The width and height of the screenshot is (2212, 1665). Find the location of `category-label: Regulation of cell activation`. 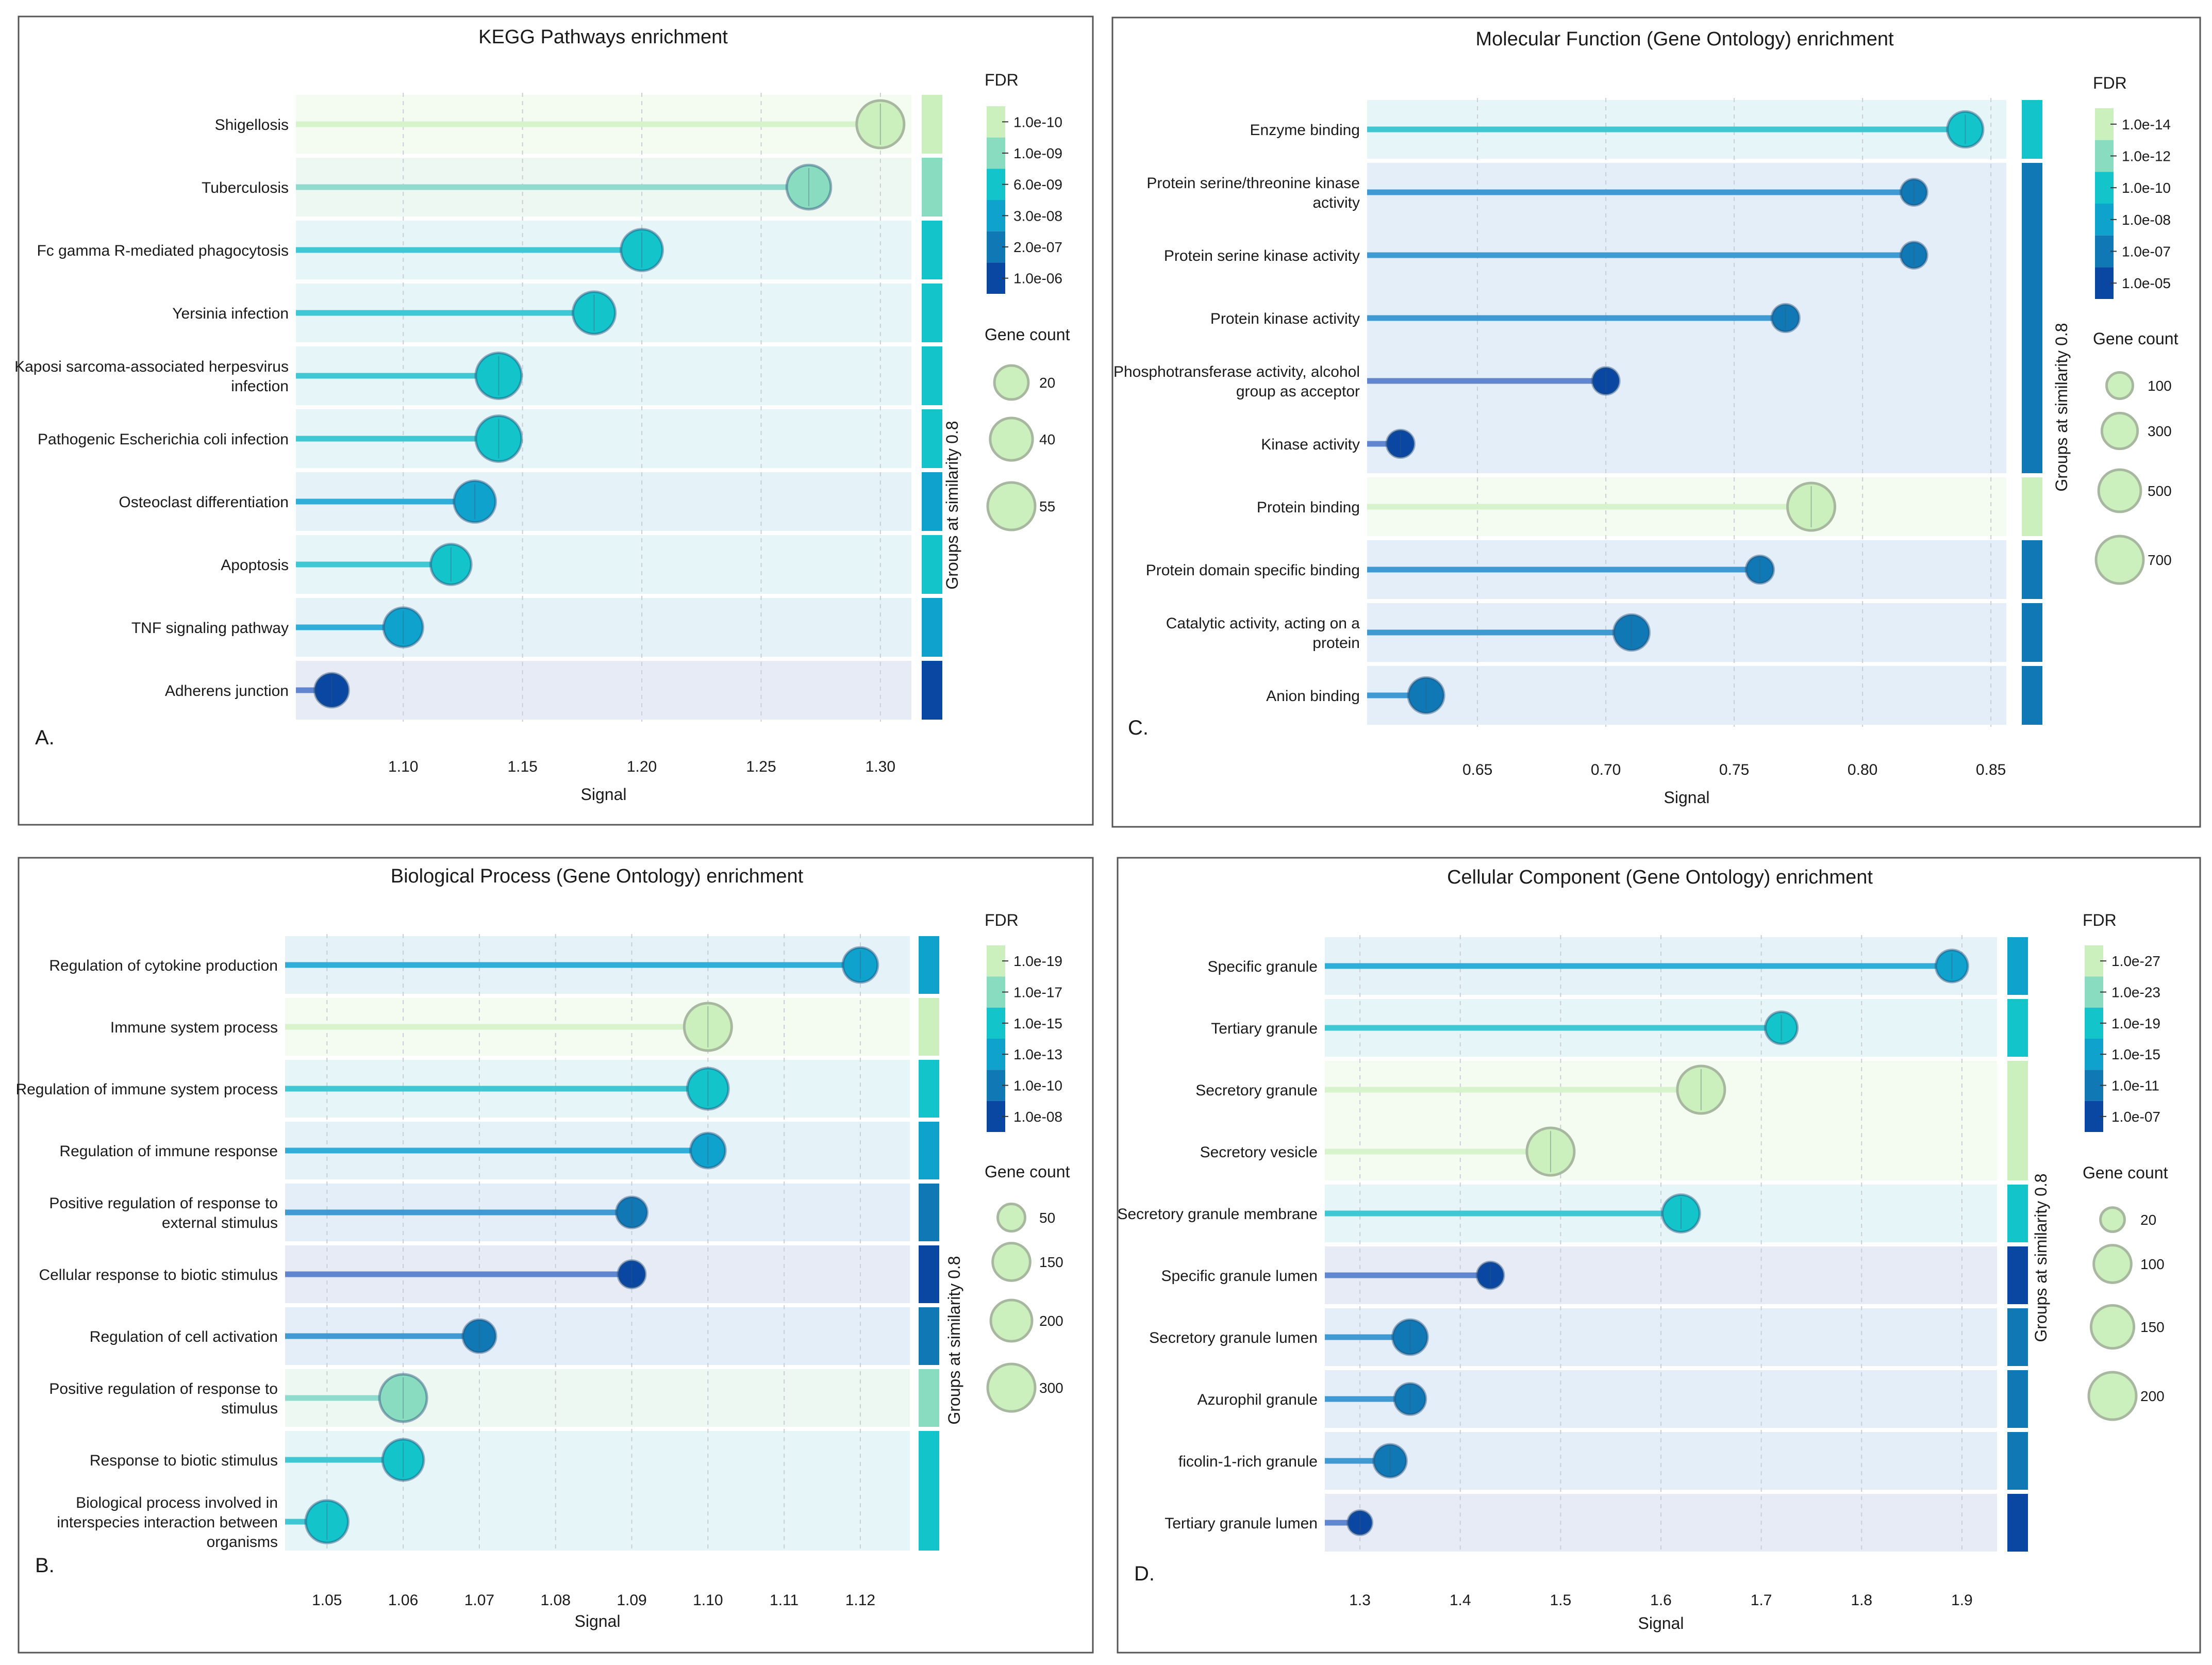

category-label: Regulation of cell activation is located at coordinates (184, 1336).